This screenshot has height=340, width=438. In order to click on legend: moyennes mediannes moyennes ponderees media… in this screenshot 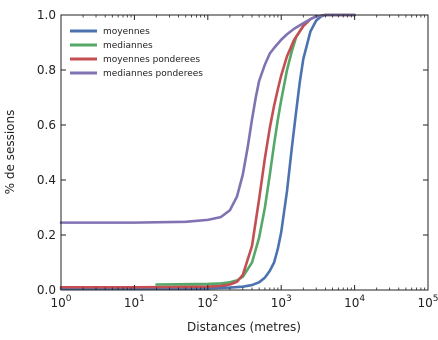, I will do `click(136, 53)`.